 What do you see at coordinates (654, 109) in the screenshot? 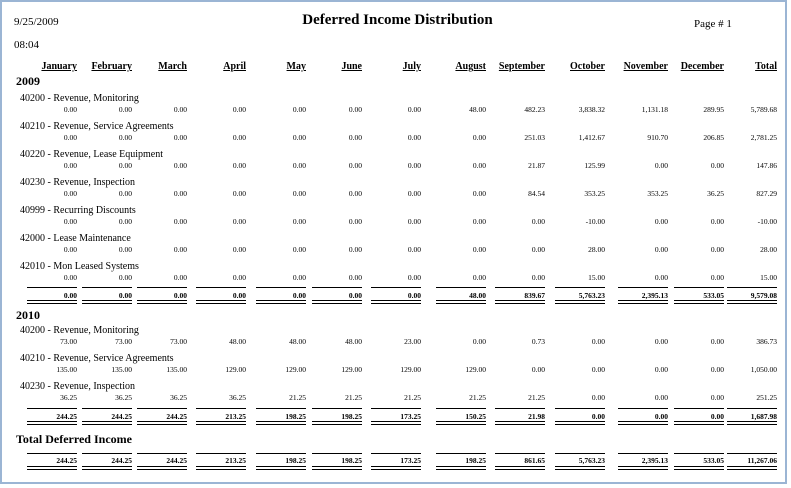
I see `amount-cell: 1,131.18` at bounding box center [654, 109].